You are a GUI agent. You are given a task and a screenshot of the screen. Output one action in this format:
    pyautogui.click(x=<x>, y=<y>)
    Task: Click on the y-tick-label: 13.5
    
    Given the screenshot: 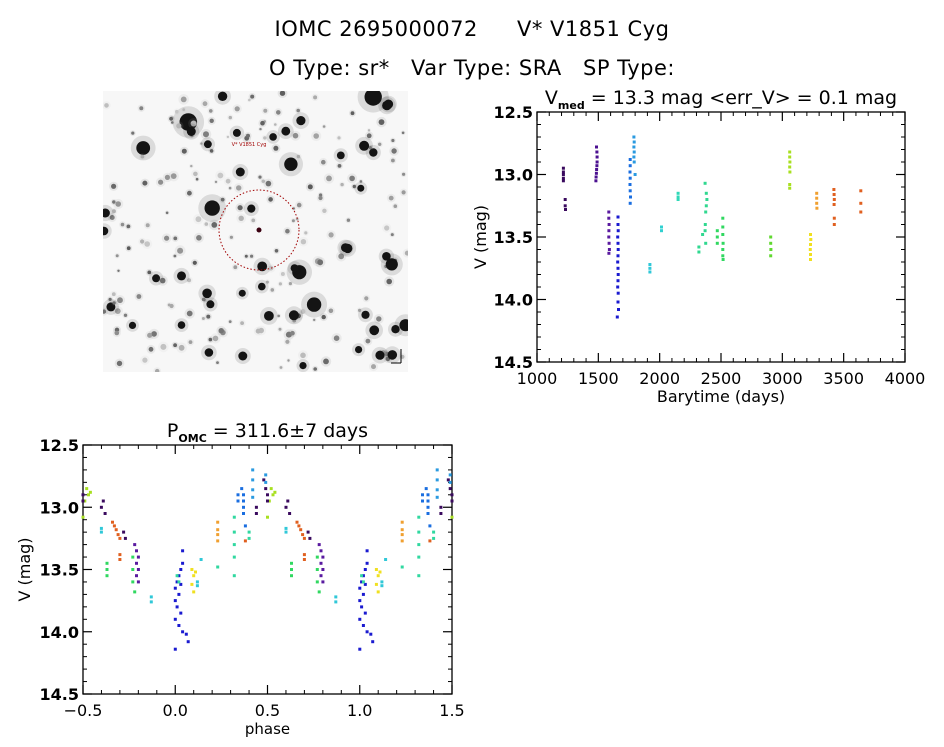 What is the action you would take?
    pyautogui.click(x=59, y=570)
    